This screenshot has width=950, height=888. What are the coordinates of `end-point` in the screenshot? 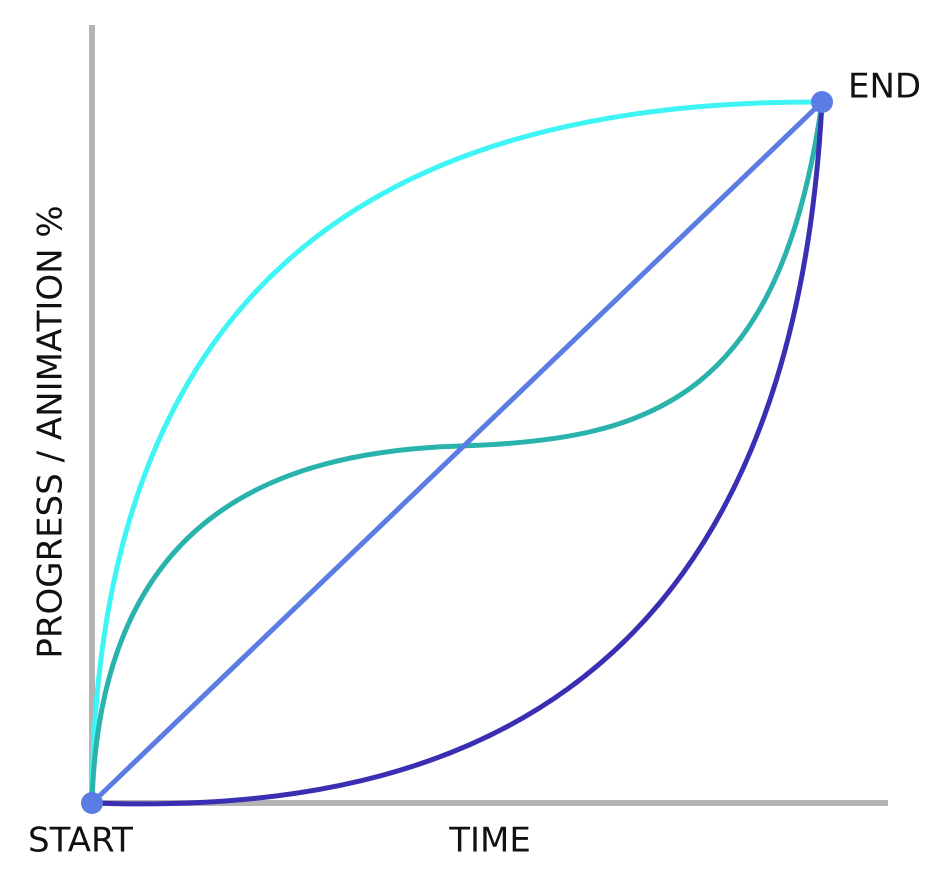 It's located at (822, 102).